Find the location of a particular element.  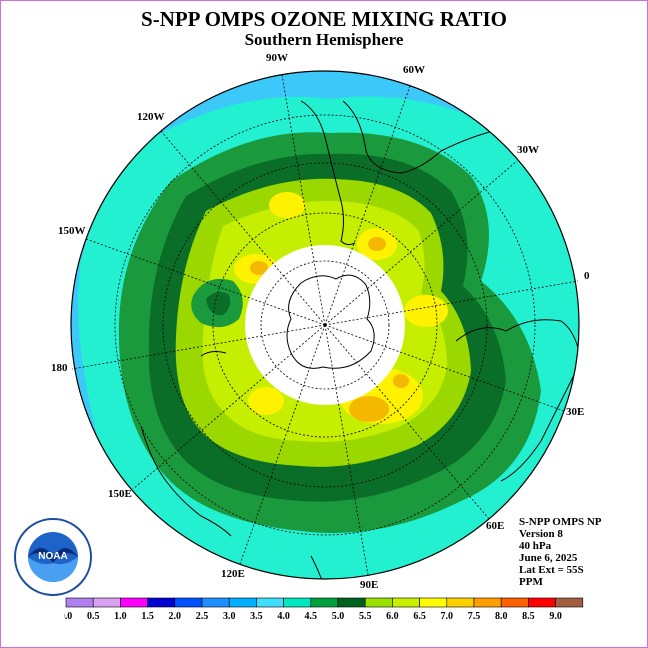

lon-label-0: 0 is located at coordinates (587, 276).